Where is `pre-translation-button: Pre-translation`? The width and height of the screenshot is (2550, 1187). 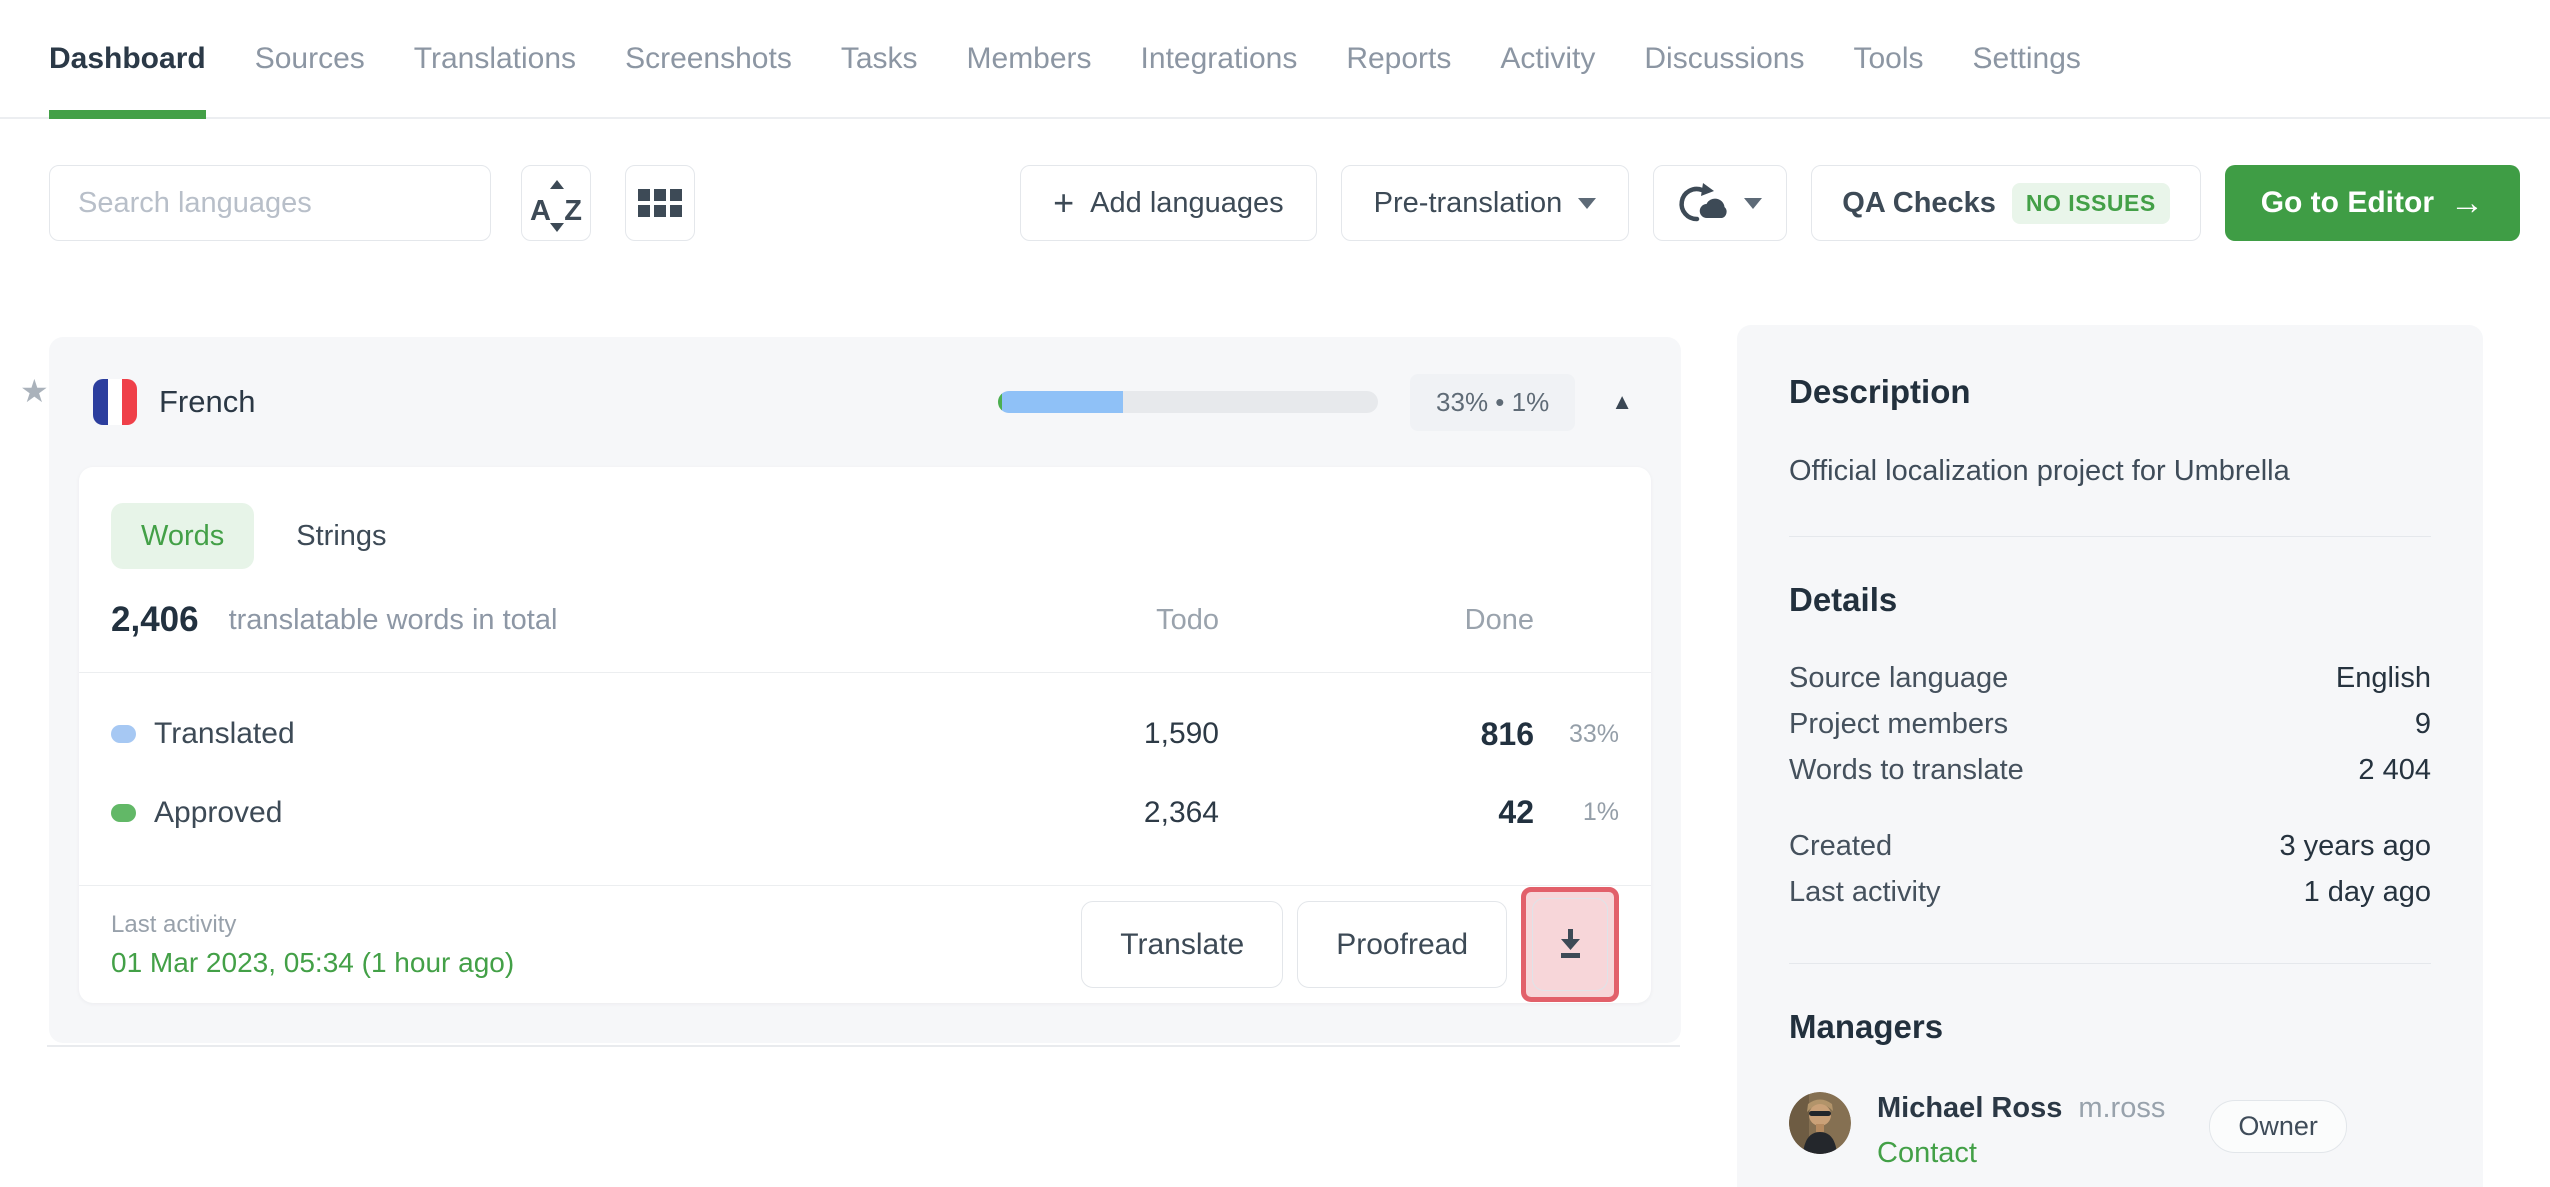 pre-translation-button: Pre-translation is located at coordinates (1485, 203).